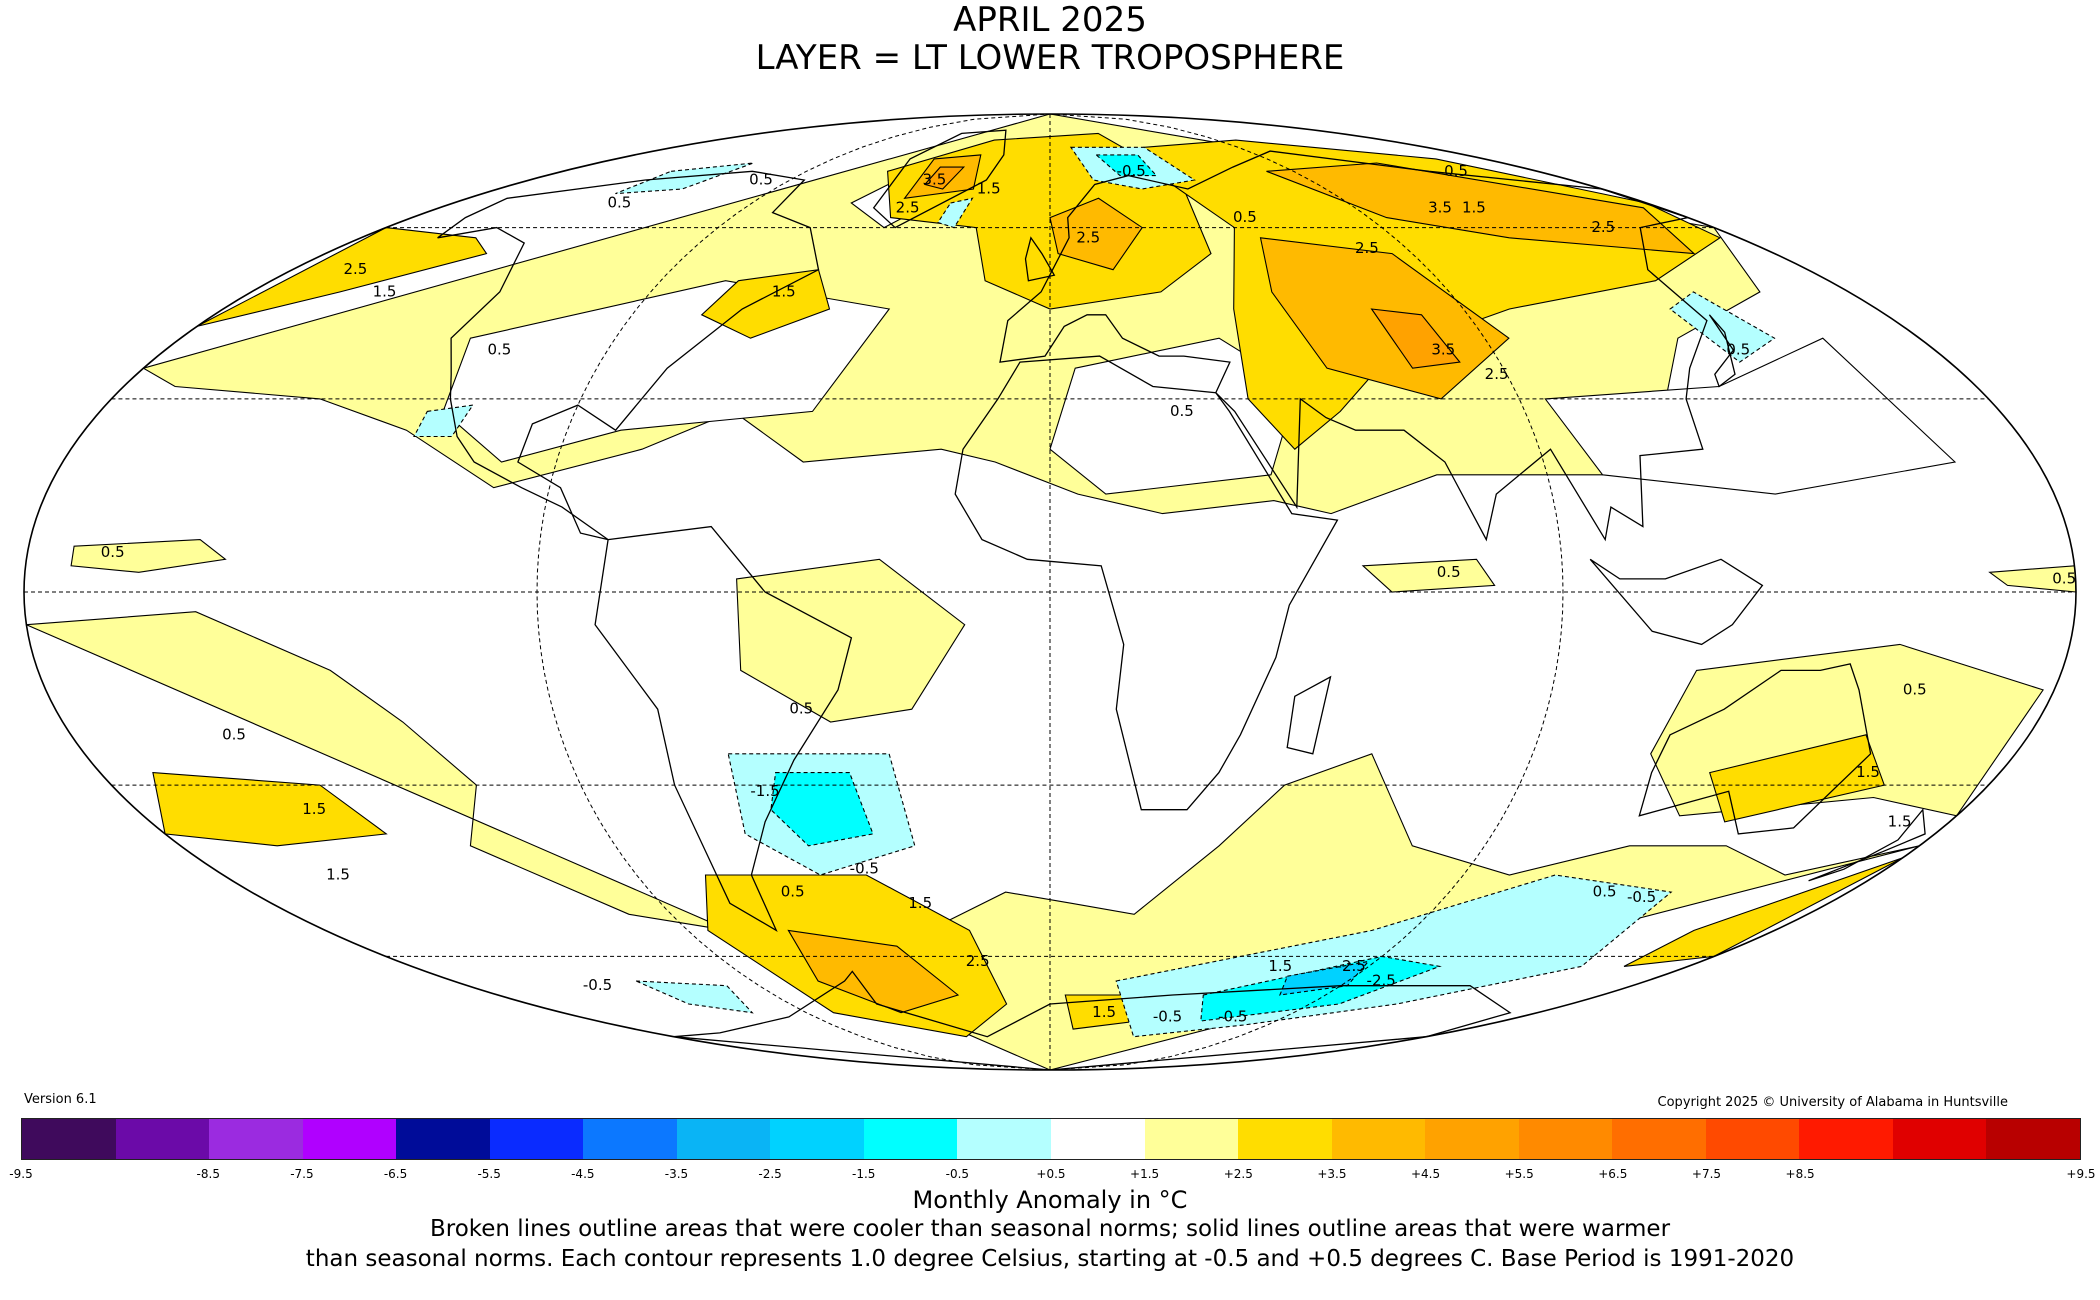 This screenshot has height=1300, width=2100. I want to click on contour-value-label: 3.5, so click(1443, 350).